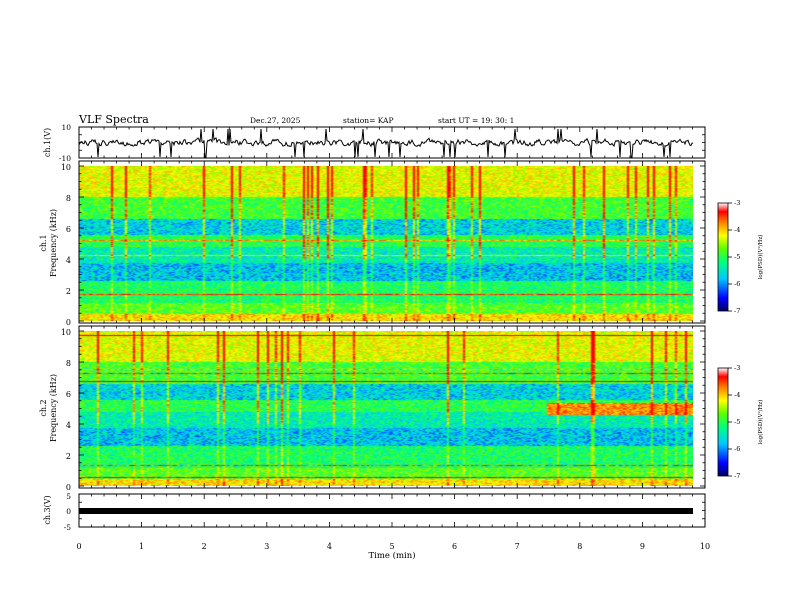 The image size is (792, 612). I want to click on xtick-10: 10, so click(705, 546).